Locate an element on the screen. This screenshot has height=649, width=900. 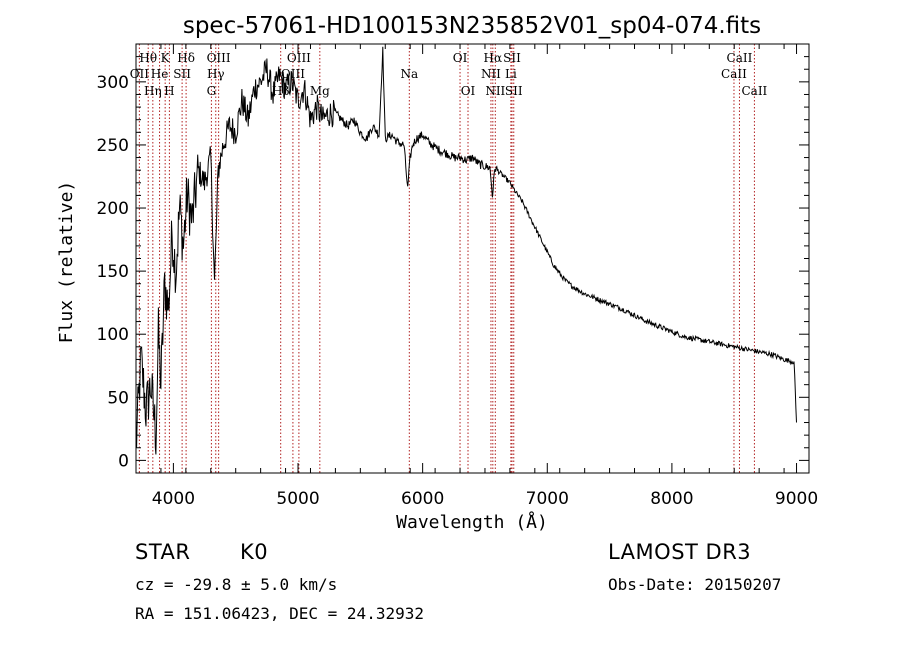
line-marker-label-10: OIII is located at coordinates (219, 58).